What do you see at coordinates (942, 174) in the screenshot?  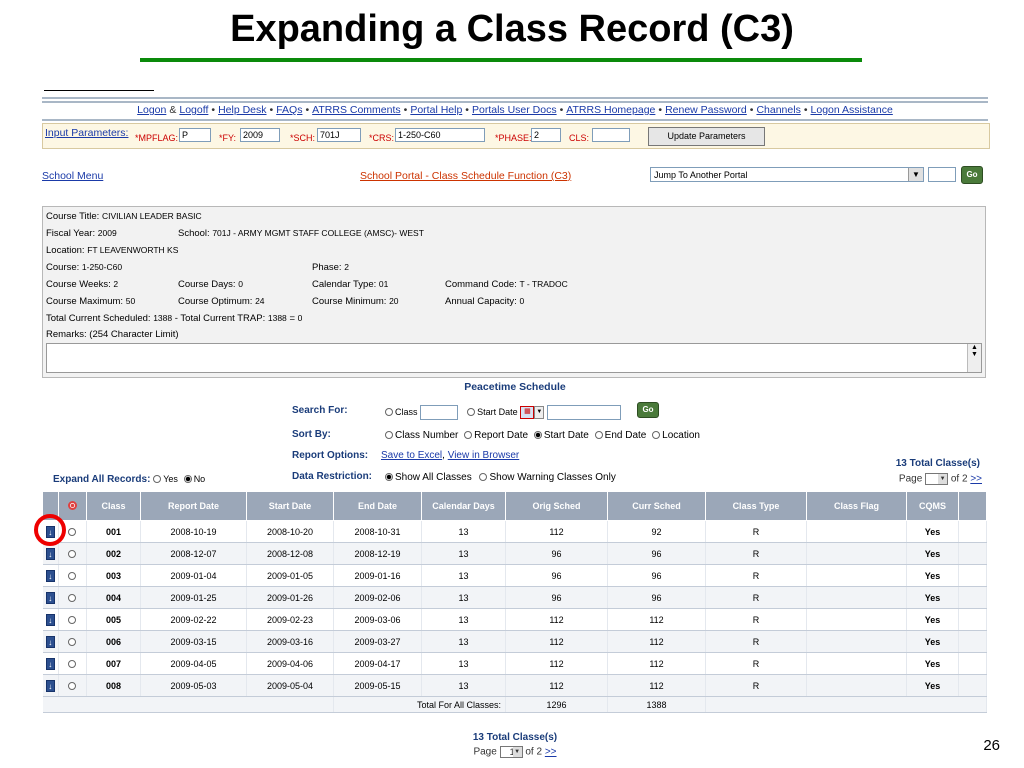 I see `jump-input` at bounding box center [942, 174].